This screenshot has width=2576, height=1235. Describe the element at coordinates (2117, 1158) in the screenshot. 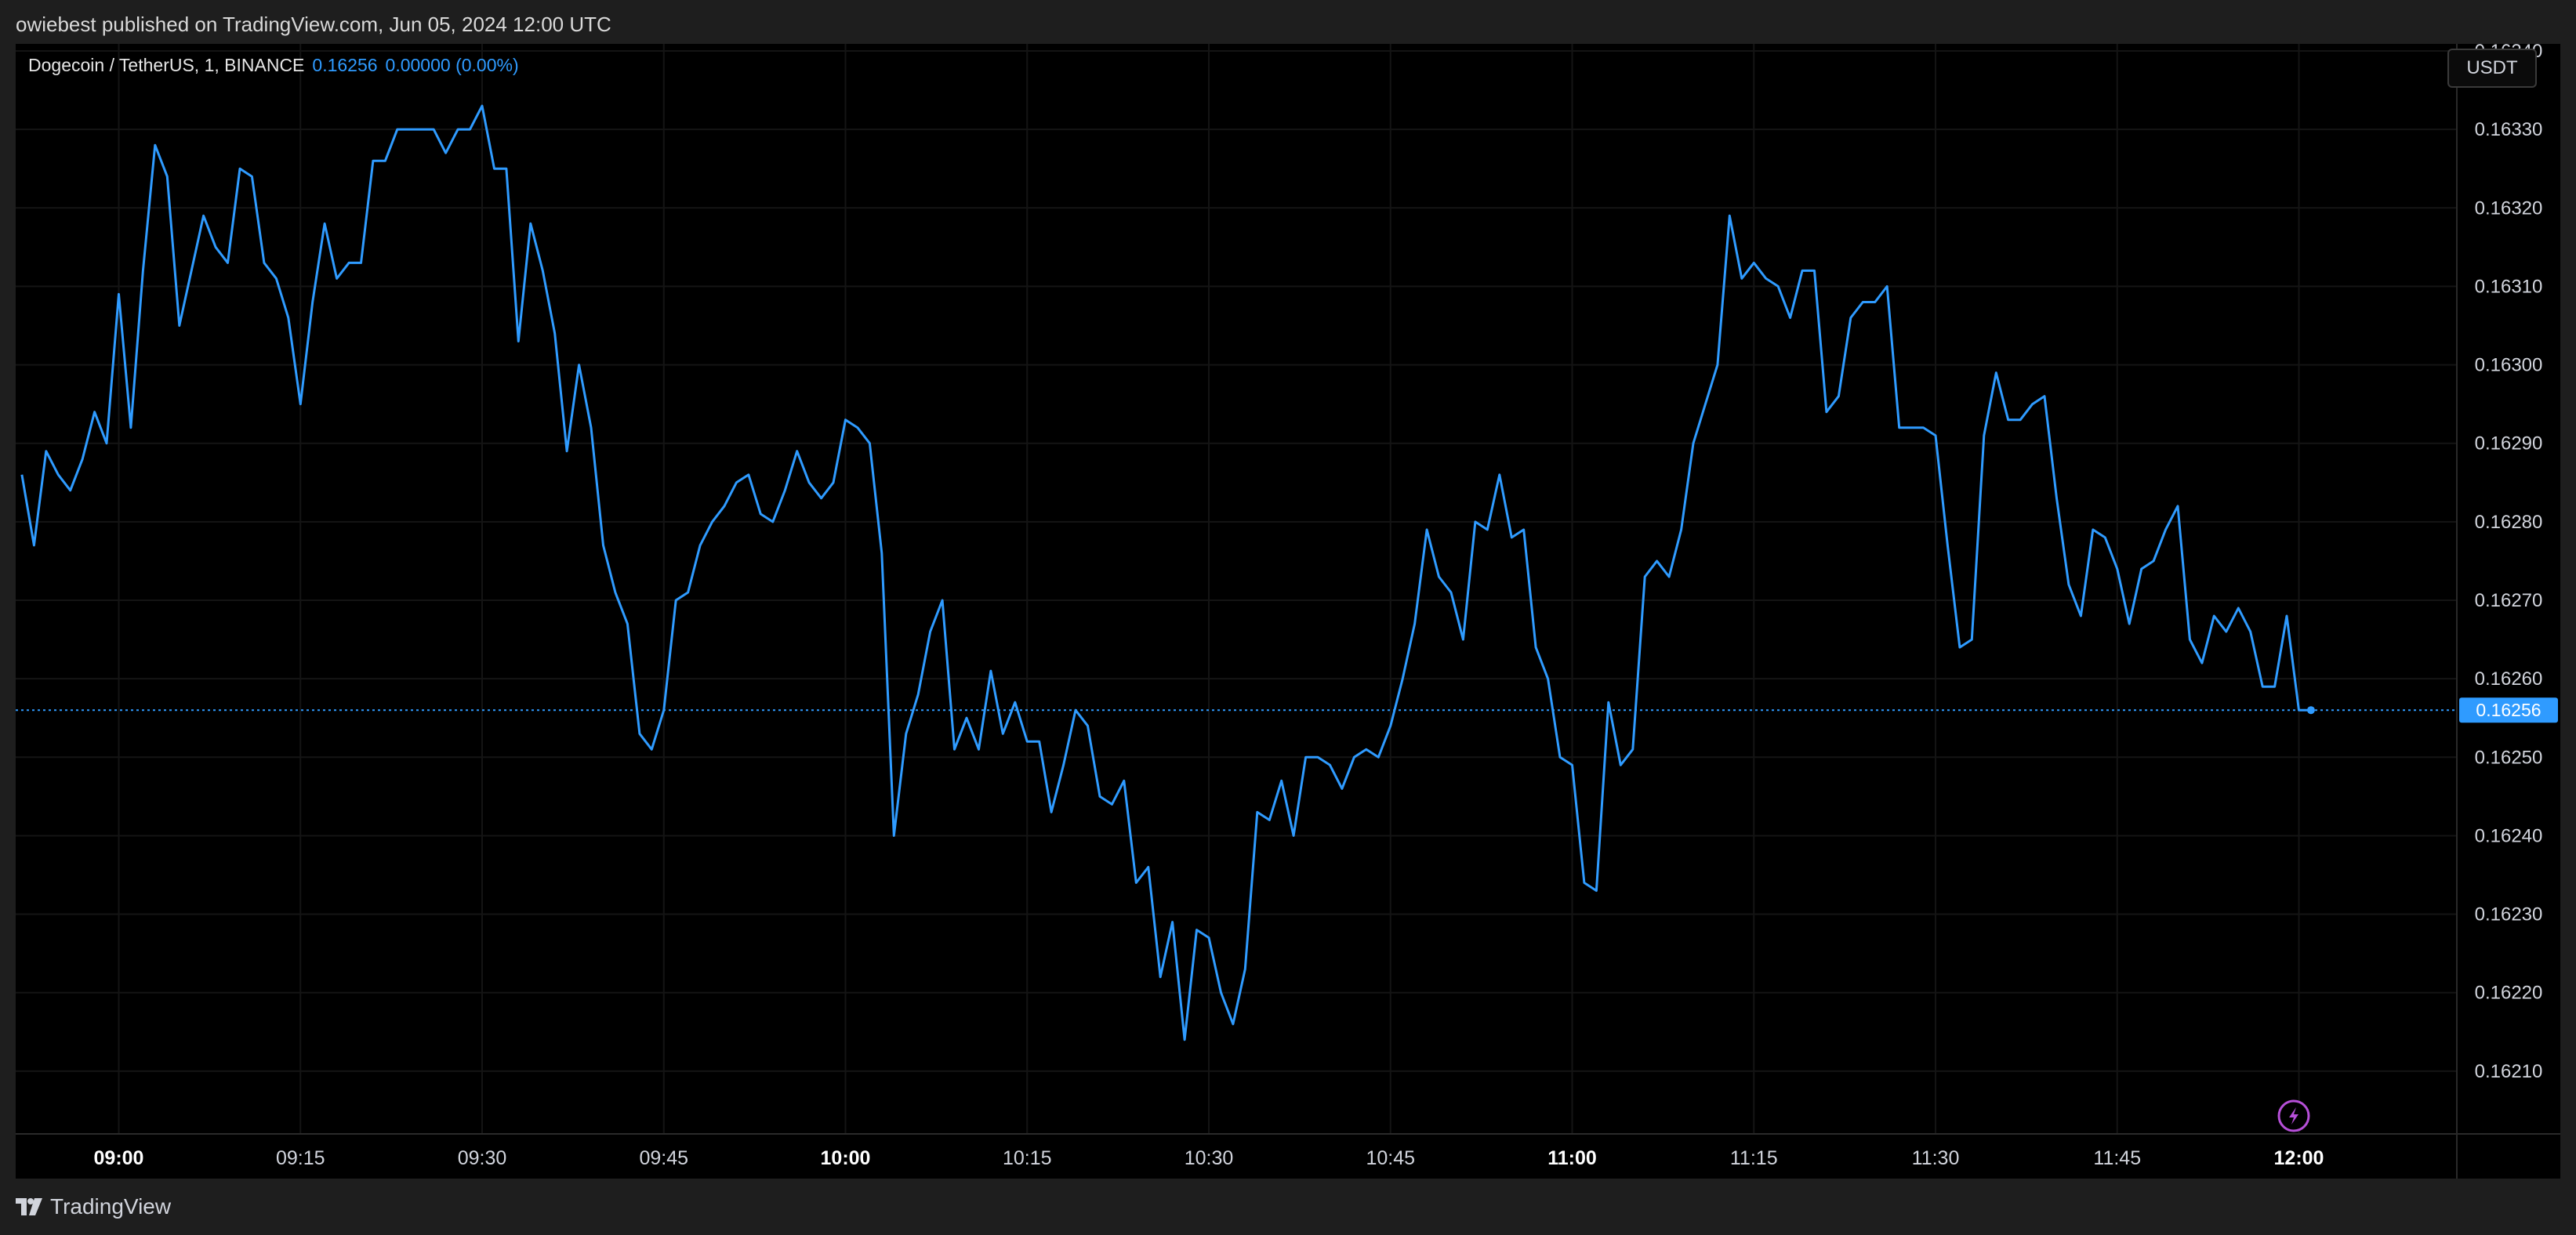

I see `x-tick-label: 11:45` at that location.